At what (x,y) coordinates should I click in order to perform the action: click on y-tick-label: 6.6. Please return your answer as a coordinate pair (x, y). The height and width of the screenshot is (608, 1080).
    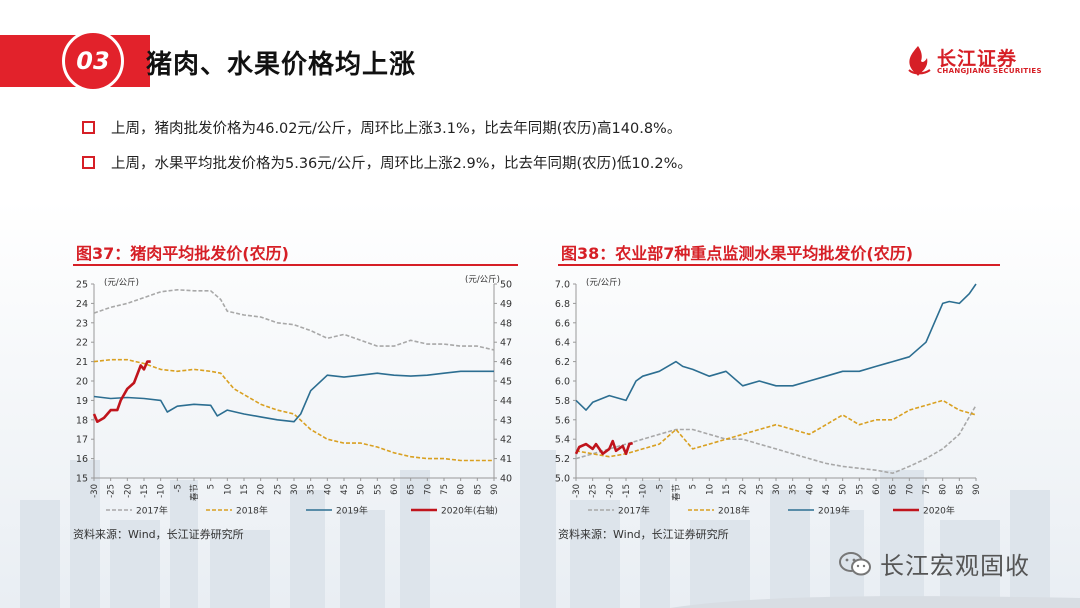
    Looking at the image, I should click on (562, 323).